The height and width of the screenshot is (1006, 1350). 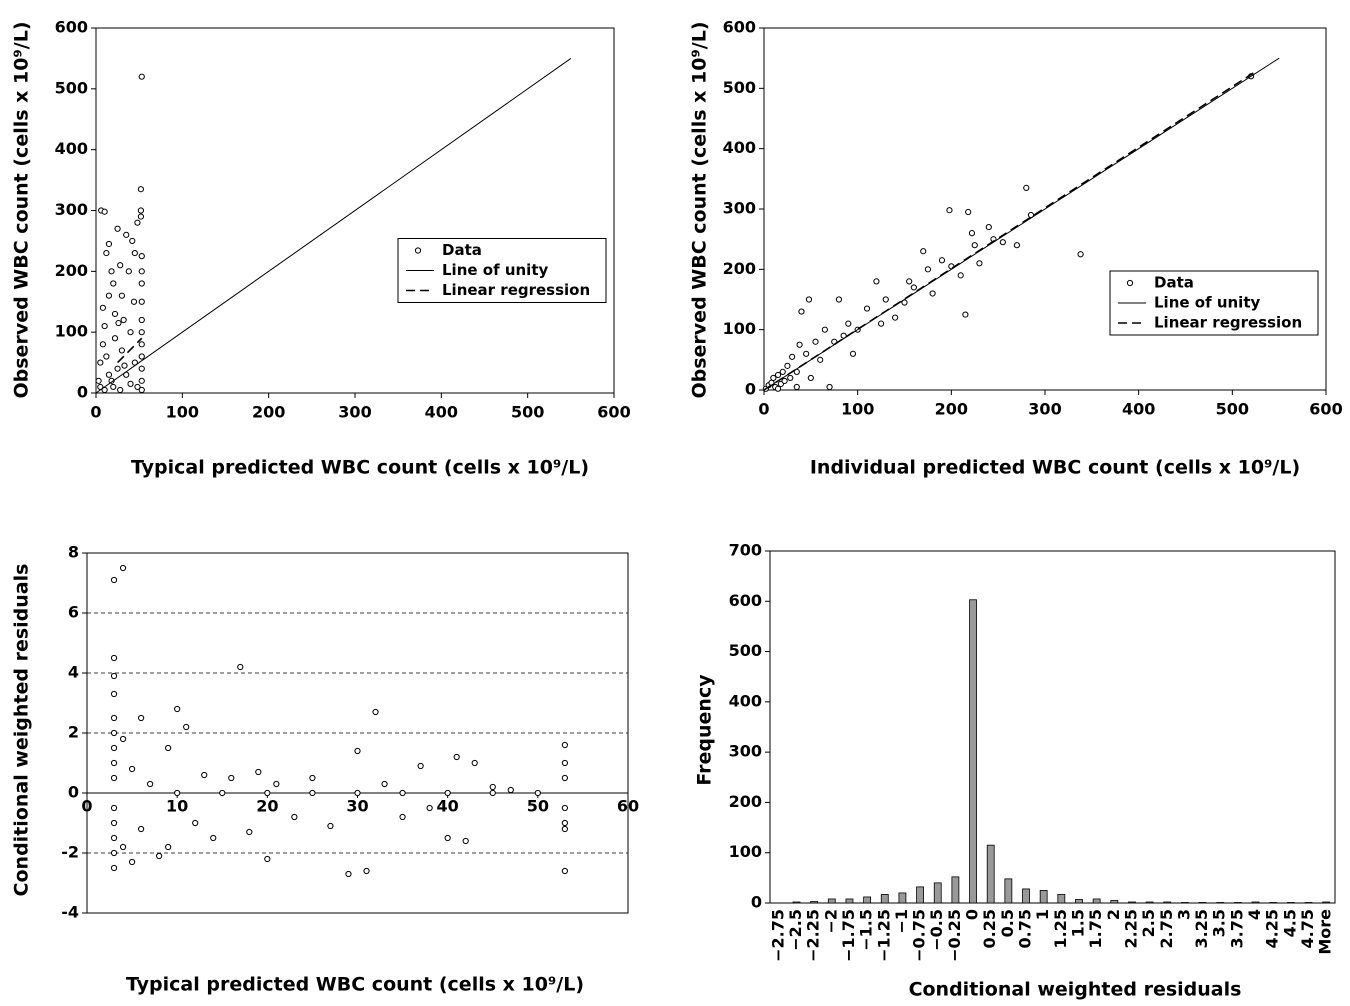 What do you see at coordinates (22, 209) in the screenshot?
I see `y-axis-title: Observed WBC count (cells x 10⁹/L)` at bounding box center [22, 209].